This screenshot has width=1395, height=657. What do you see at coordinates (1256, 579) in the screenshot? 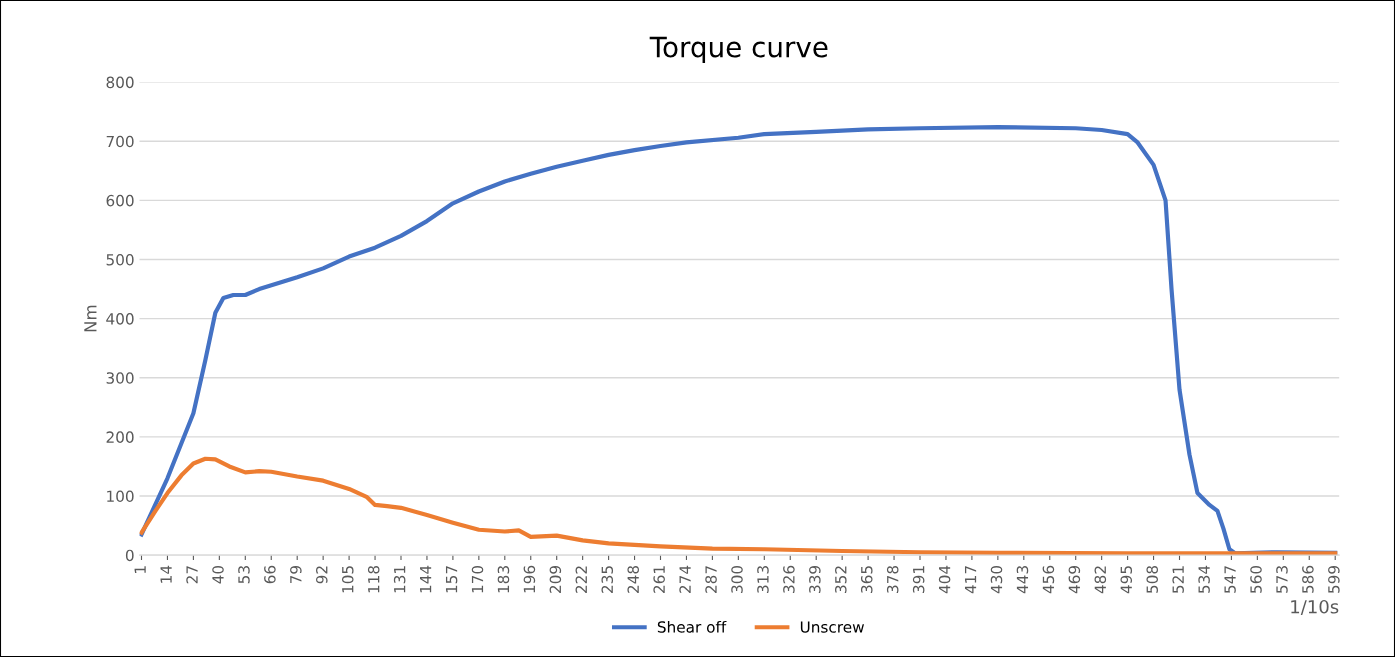
I see `x-tick-label: 560` at bounding box center [1256, 579].